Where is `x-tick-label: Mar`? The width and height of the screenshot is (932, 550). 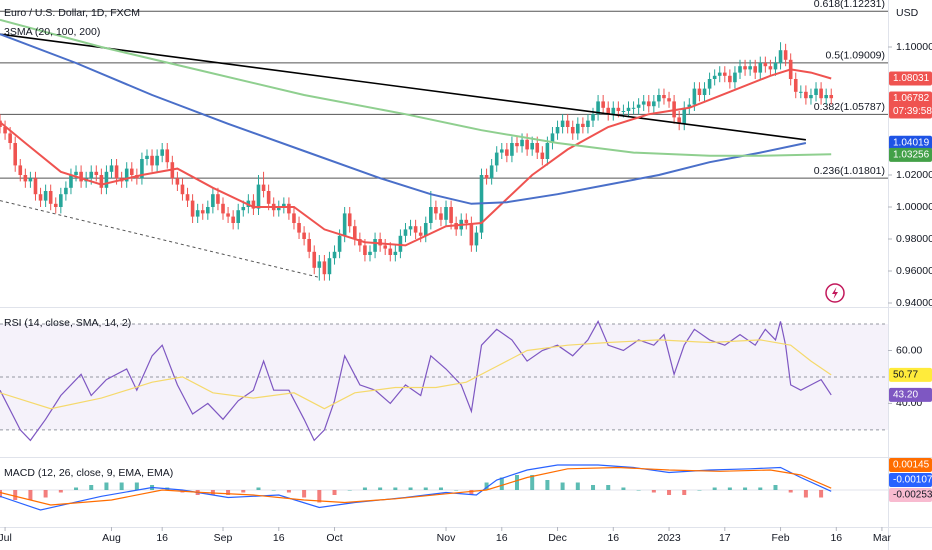 x-tick-label: Mar is located at coordinates (882, 538).